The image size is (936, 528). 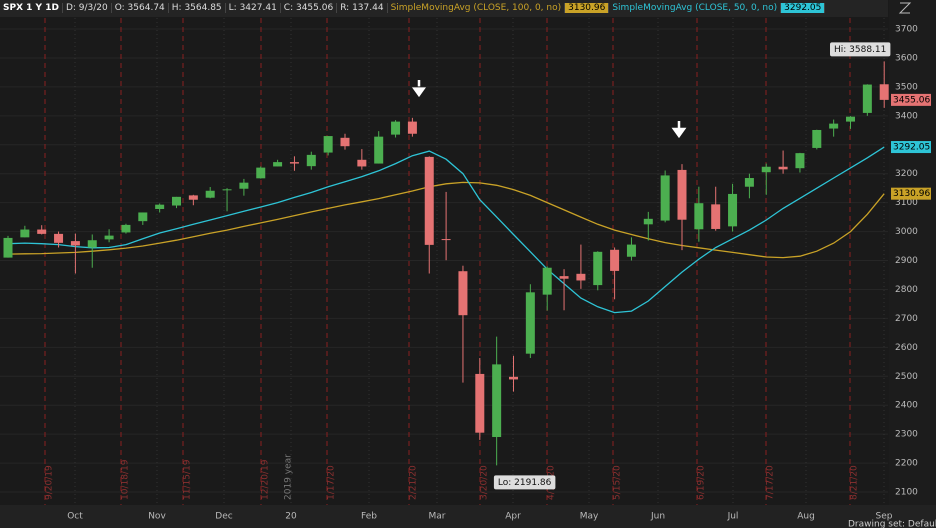 What do you see at coordinates (419, 89) in the screenshot?
I see `arrow` at bounding box center [419, 89].